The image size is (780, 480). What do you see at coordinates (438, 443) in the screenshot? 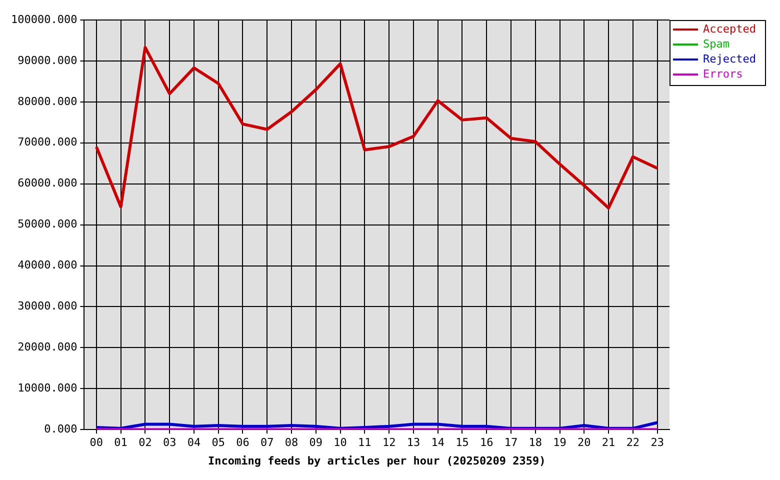
I see `x-tick-label: 14` at bounding box center [438, 443].